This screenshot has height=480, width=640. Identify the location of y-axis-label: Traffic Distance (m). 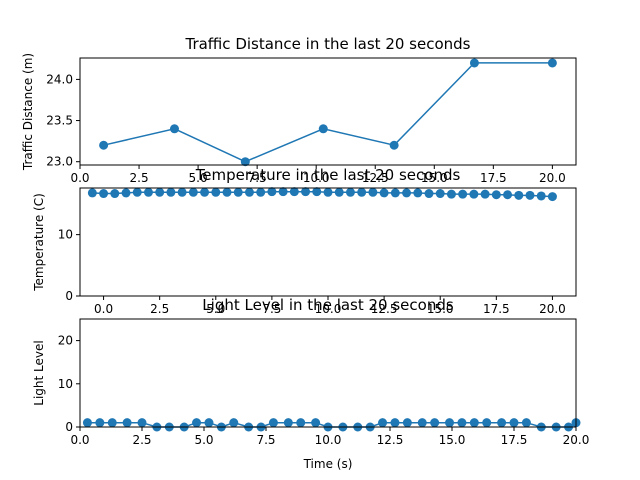
(28, 112).